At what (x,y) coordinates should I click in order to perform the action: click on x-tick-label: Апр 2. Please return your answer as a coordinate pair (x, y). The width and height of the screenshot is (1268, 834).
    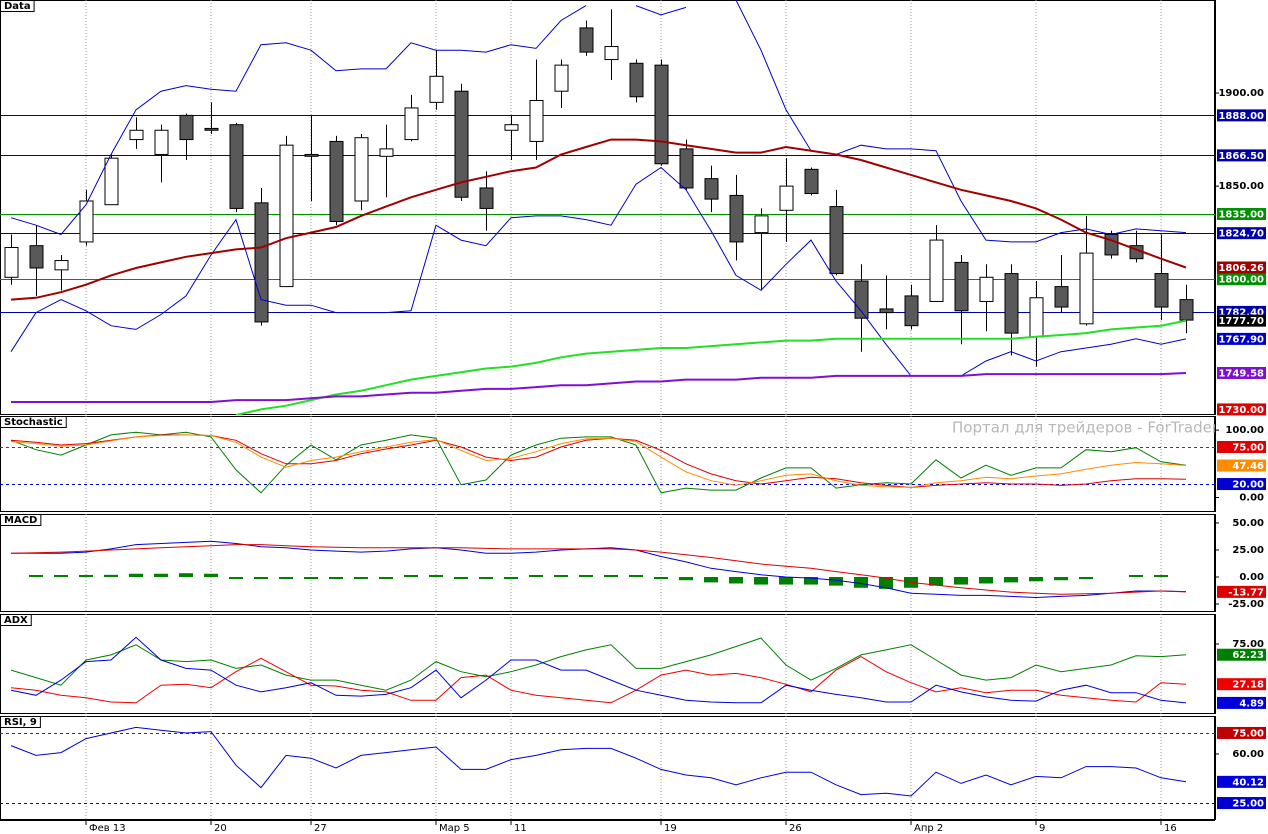
    Looking at the image, I should click on (928, 828).